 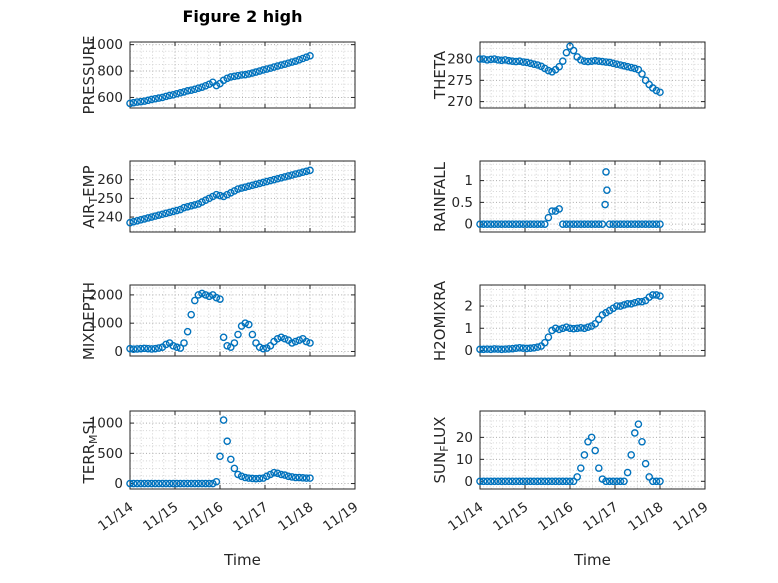 I want to click on ylabel-sun-flux-pre: SUN, so click(x=440, y=467).